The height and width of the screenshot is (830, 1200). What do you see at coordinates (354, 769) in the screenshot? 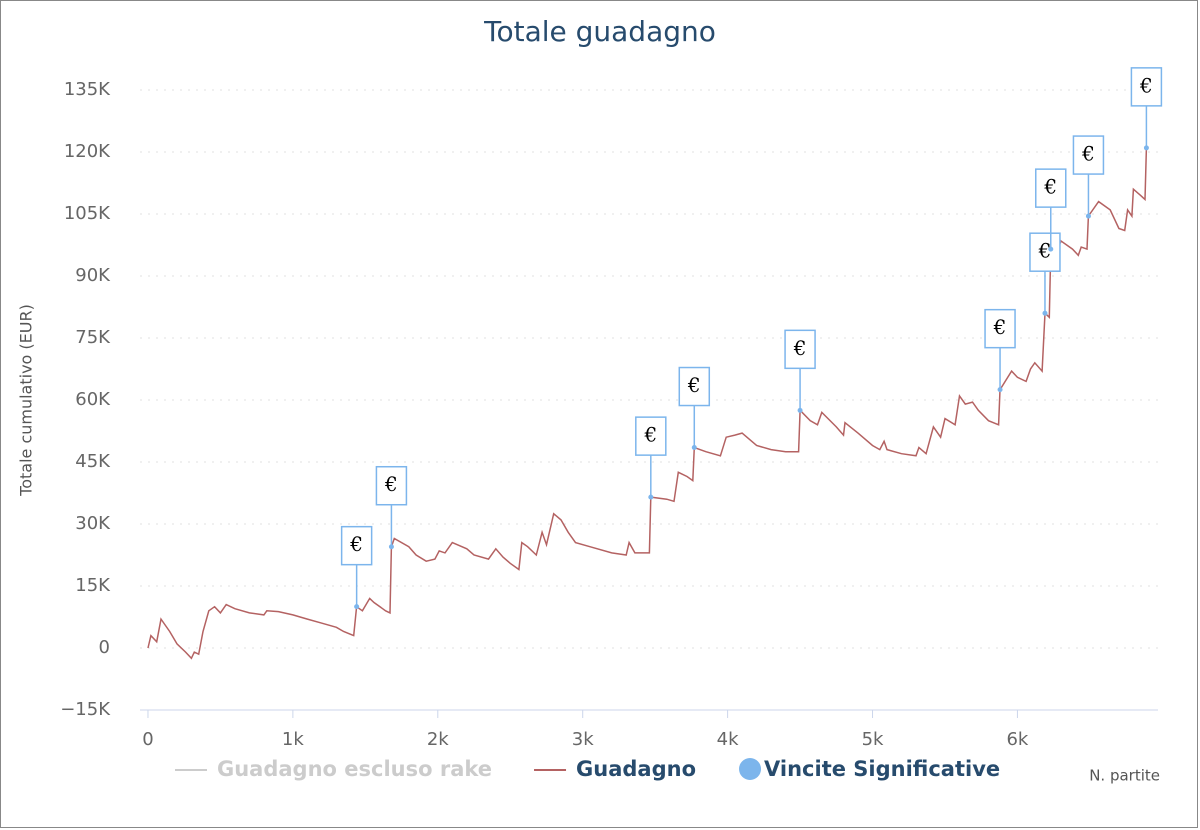
I see `legend-label: Guadagno escluso rake` at bounding box center [354, 769].